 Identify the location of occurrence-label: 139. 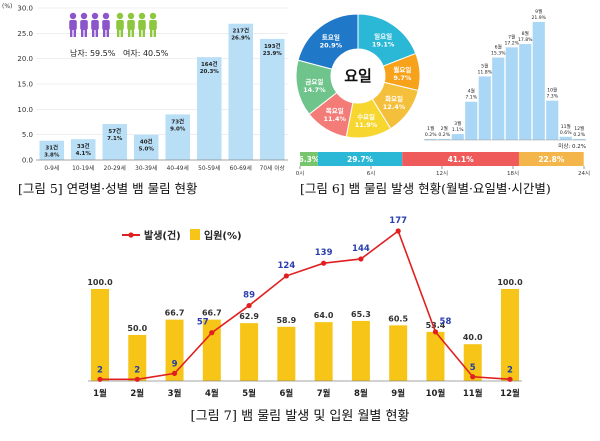
(324, 253).